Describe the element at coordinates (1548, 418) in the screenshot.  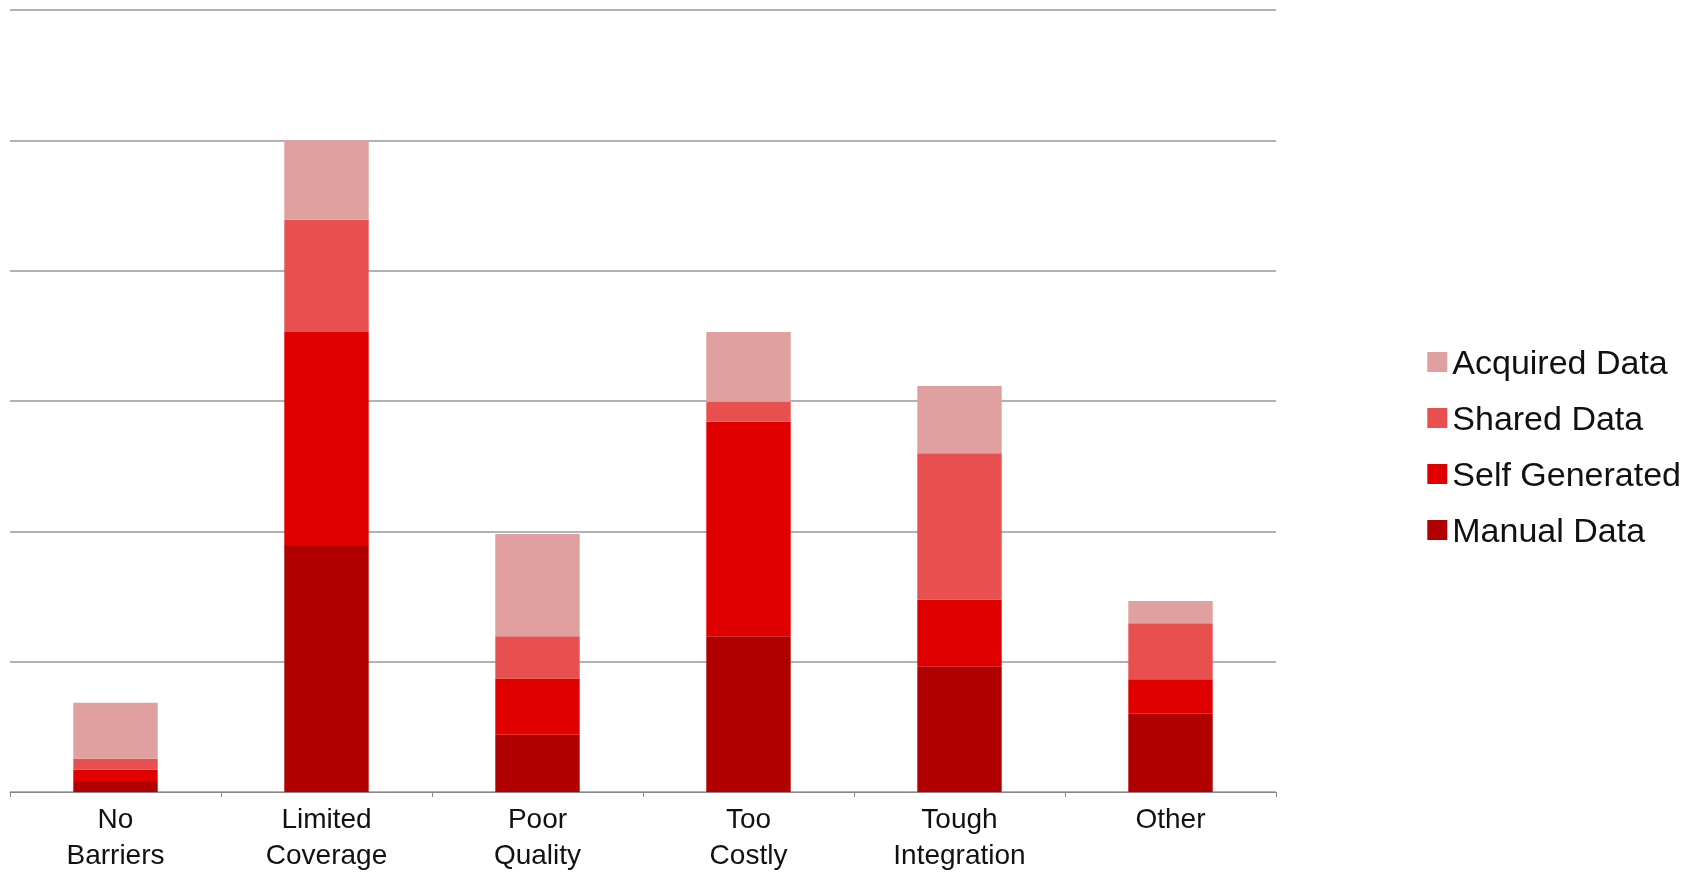
I see `legend-label: Shared Data` at that location.